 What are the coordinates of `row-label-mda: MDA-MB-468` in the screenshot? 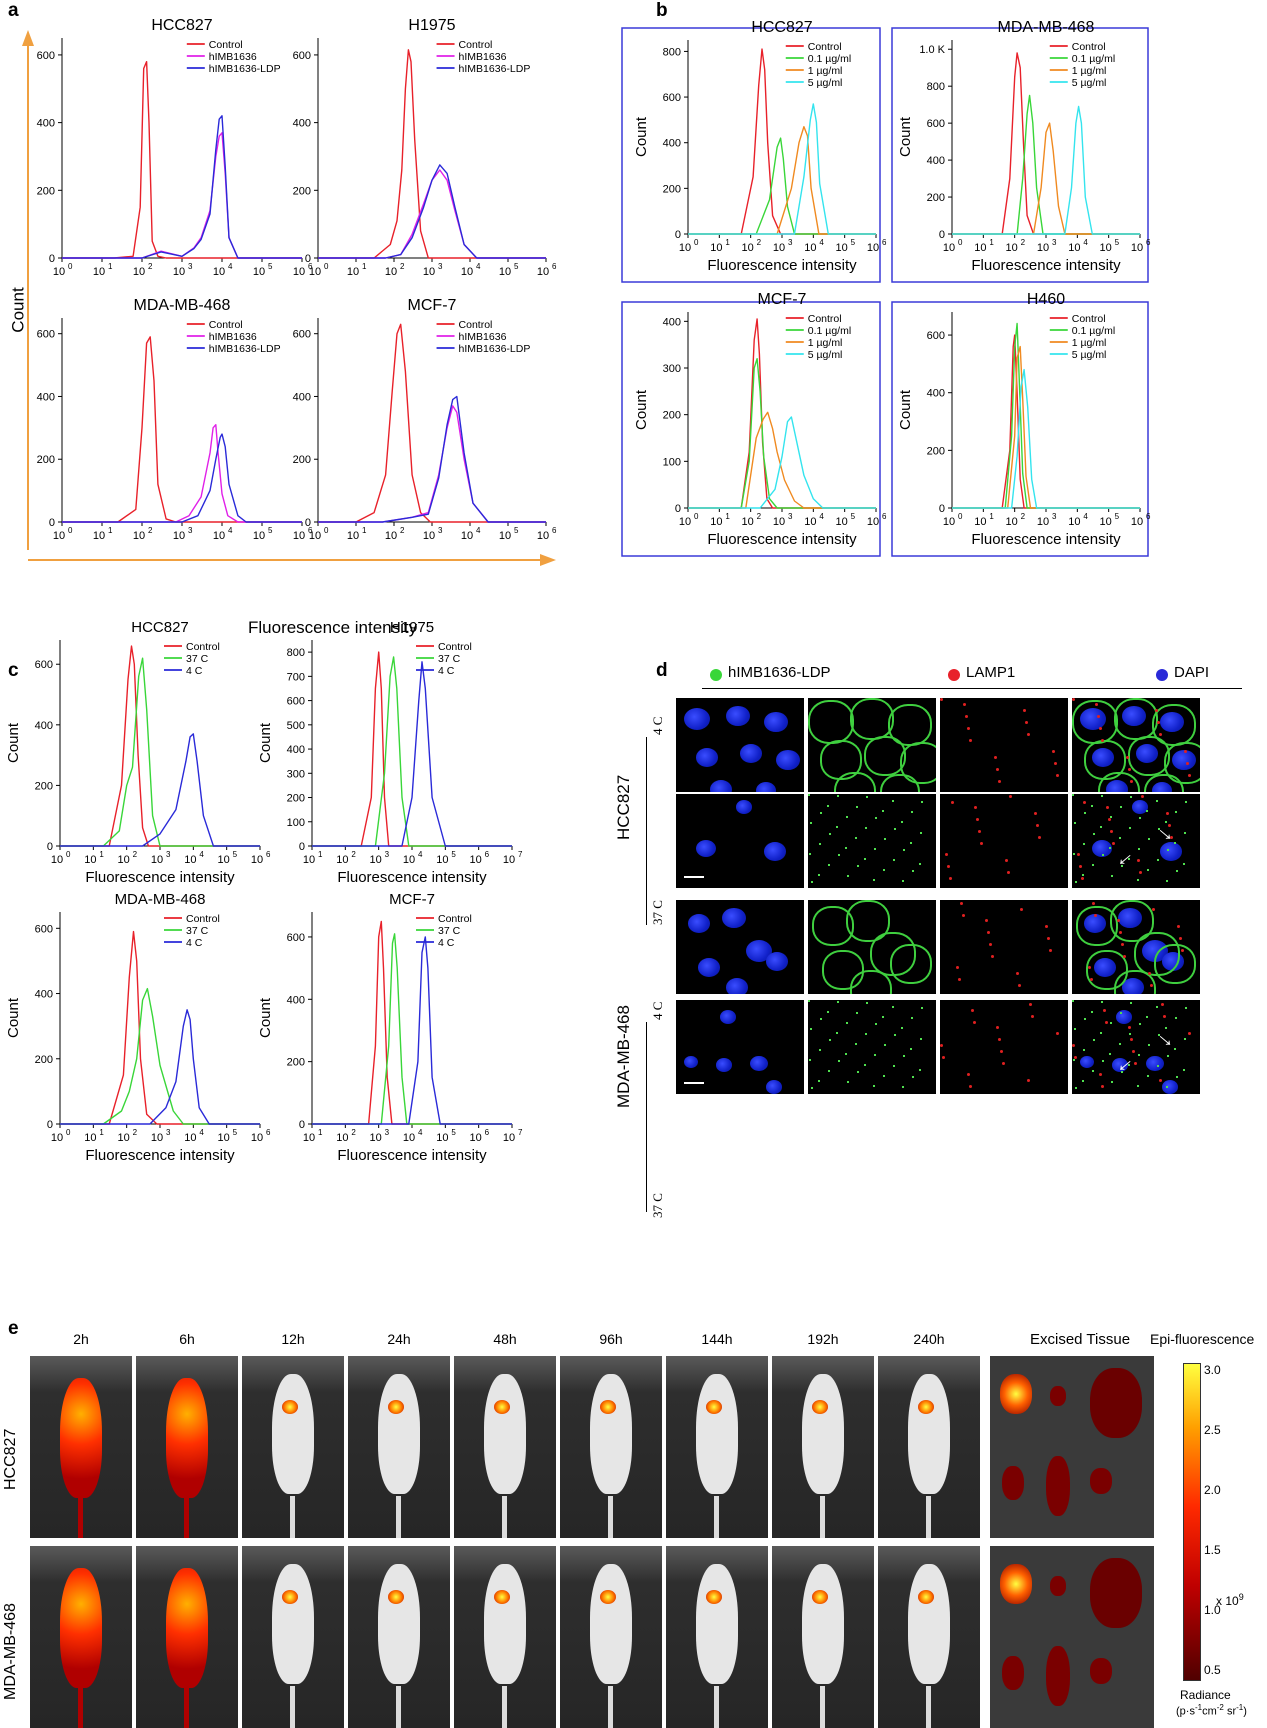 It's located at (623, 1056).